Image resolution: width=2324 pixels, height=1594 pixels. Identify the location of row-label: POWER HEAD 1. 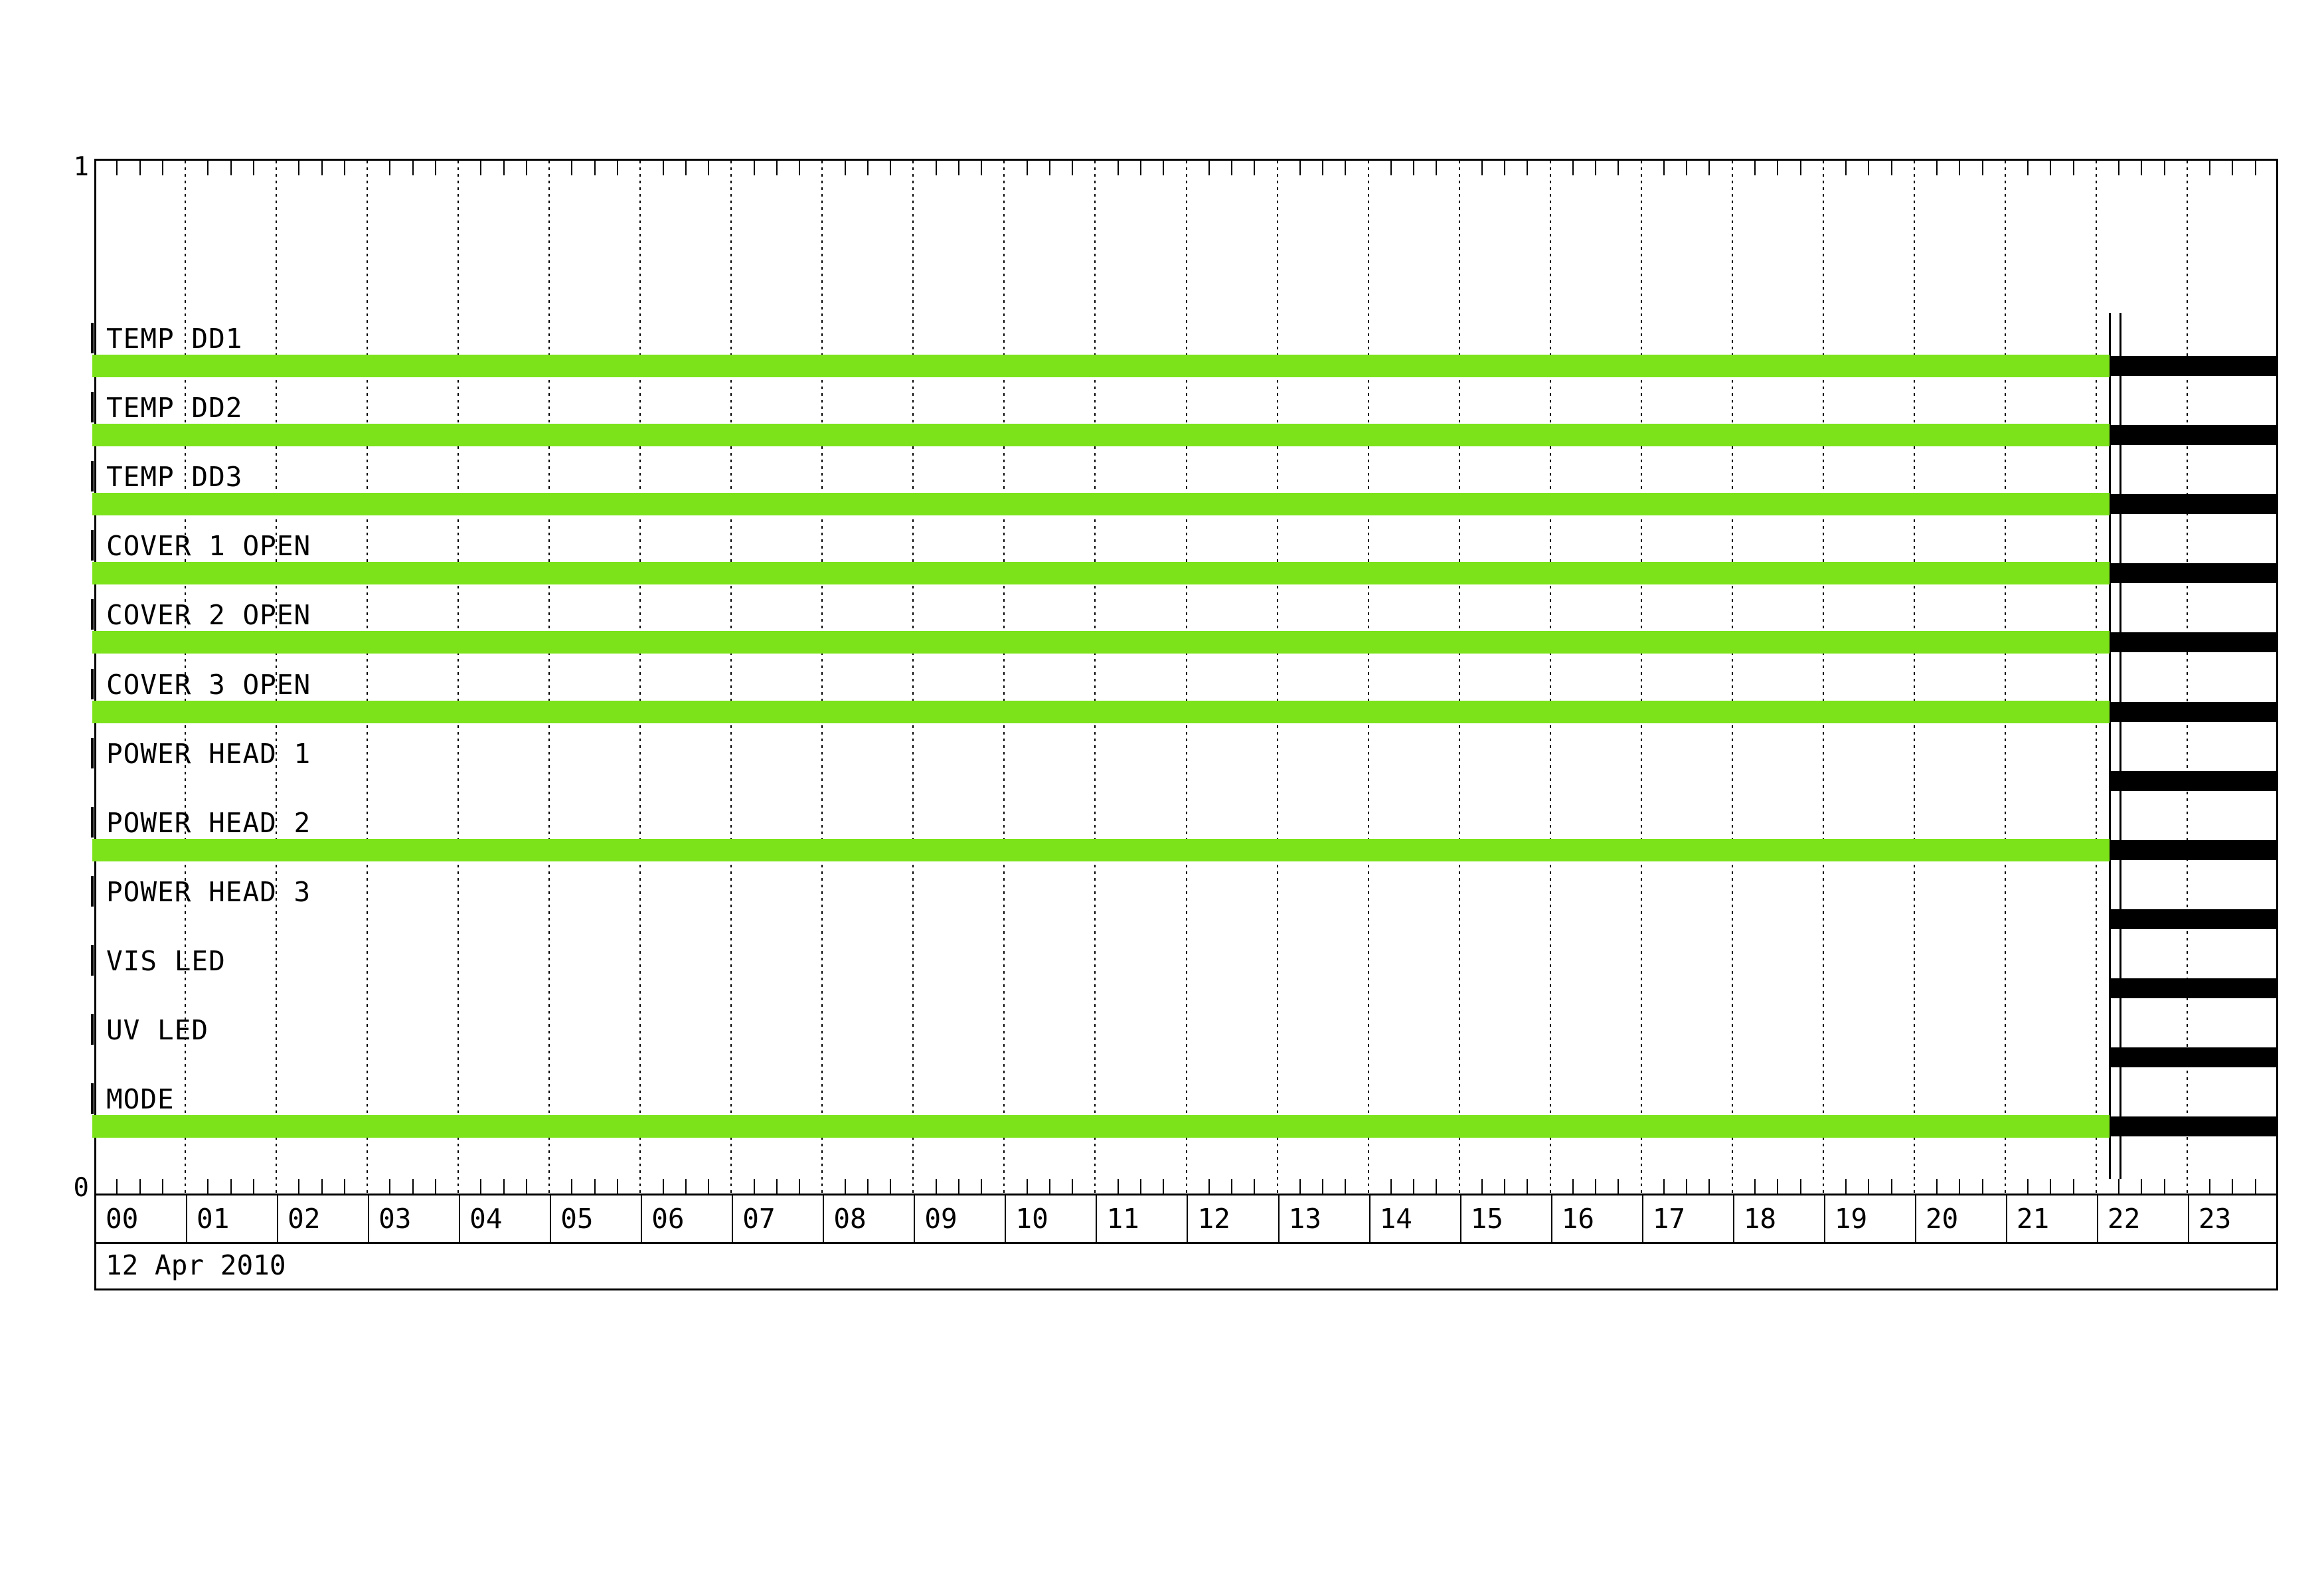
(208, 754).